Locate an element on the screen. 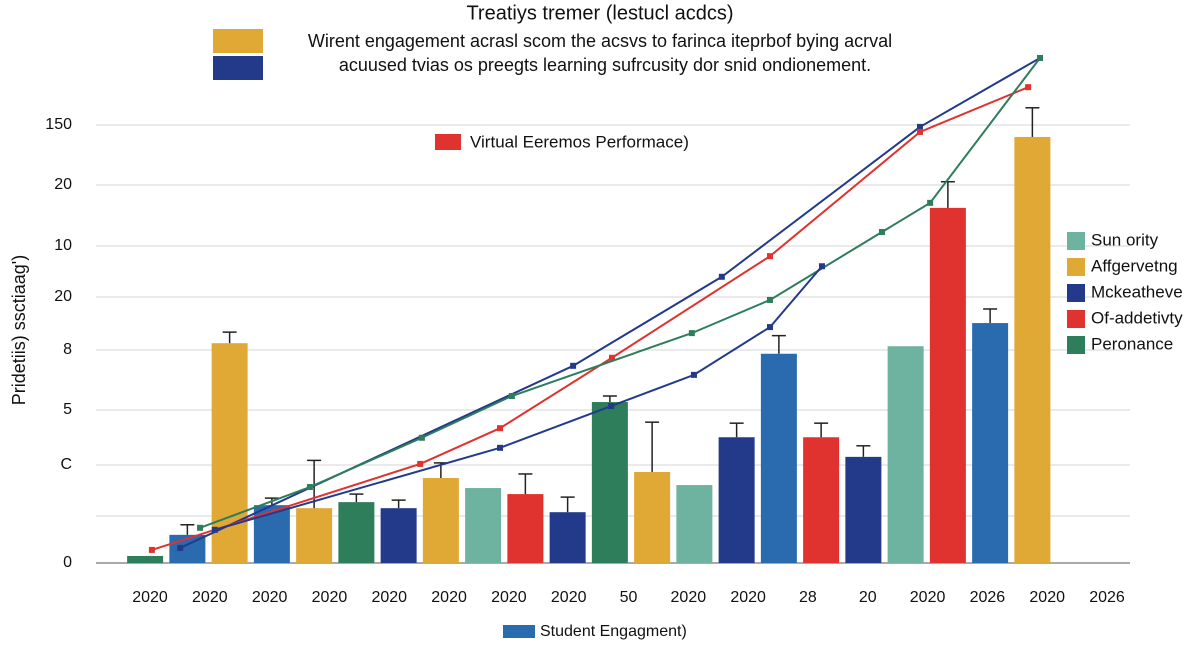 The height and width of the screenshot is (654, 1200). legend-label: Sun ority is located at coordinates (1125, 239).